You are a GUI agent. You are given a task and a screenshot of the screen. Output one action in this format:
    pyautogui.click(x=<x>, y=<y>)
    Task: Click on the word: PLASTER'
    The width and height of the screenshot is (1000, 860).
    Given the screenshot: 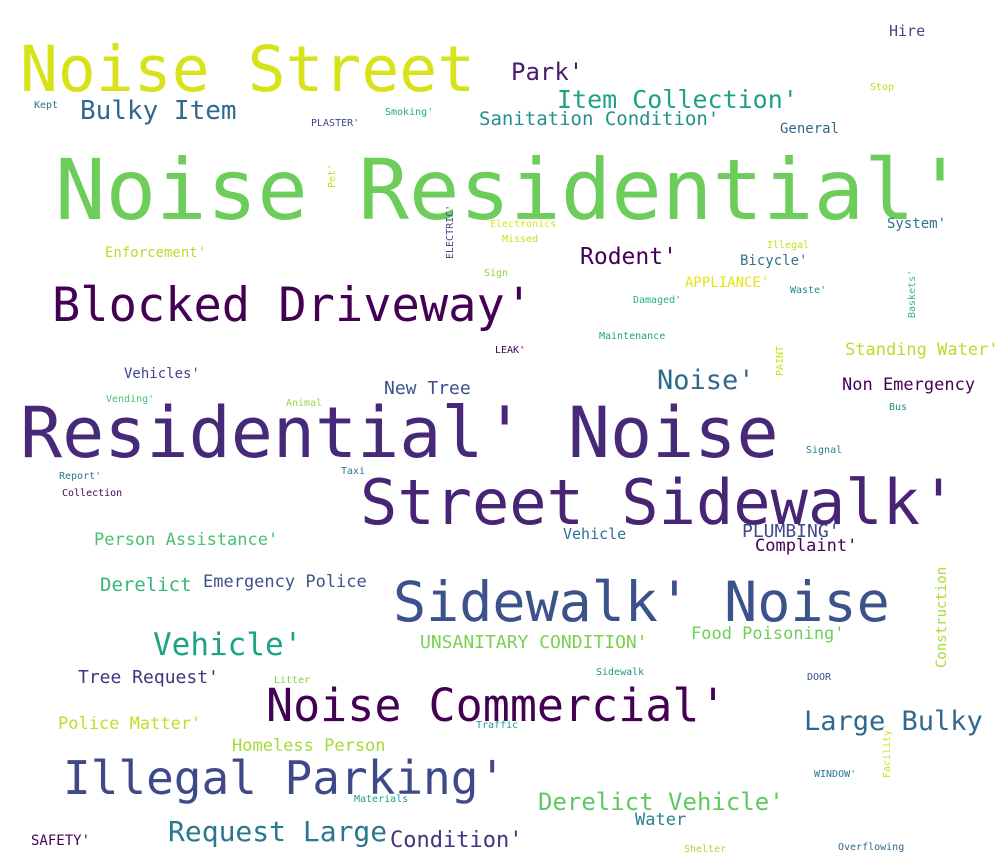 What is the action you would take?
    pyautogui.click(x=335, y=123)
    